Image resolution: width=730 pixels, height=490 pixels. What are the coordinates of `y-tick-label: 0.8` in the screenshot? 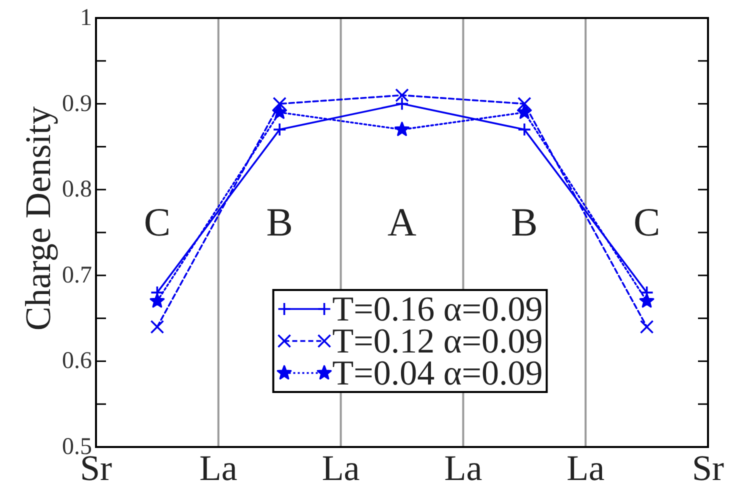 It's located at (77, 189).